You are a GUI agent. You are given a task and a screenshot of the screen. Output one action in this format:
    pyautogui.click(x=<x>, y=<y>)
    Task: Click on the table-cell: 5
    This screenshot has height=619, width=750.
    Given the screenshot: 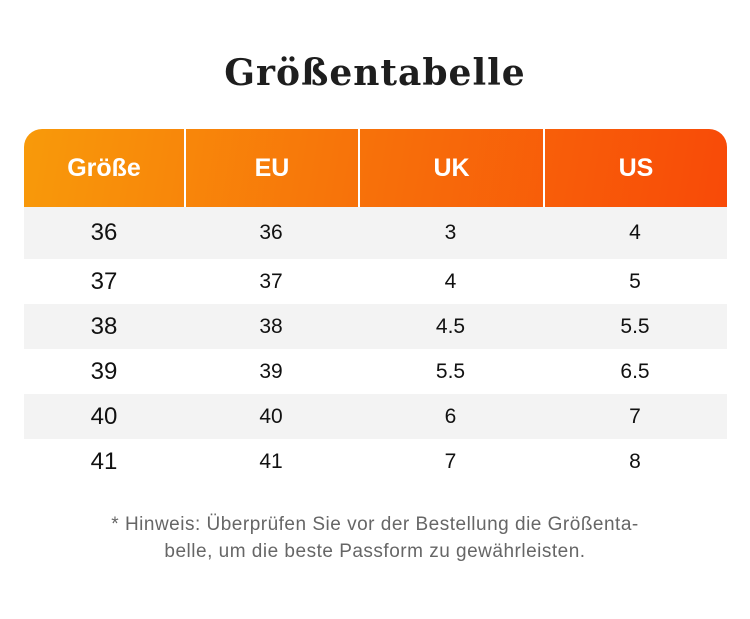 What is the action you would take?
    pyautogui.click(x=635, y=281)
    